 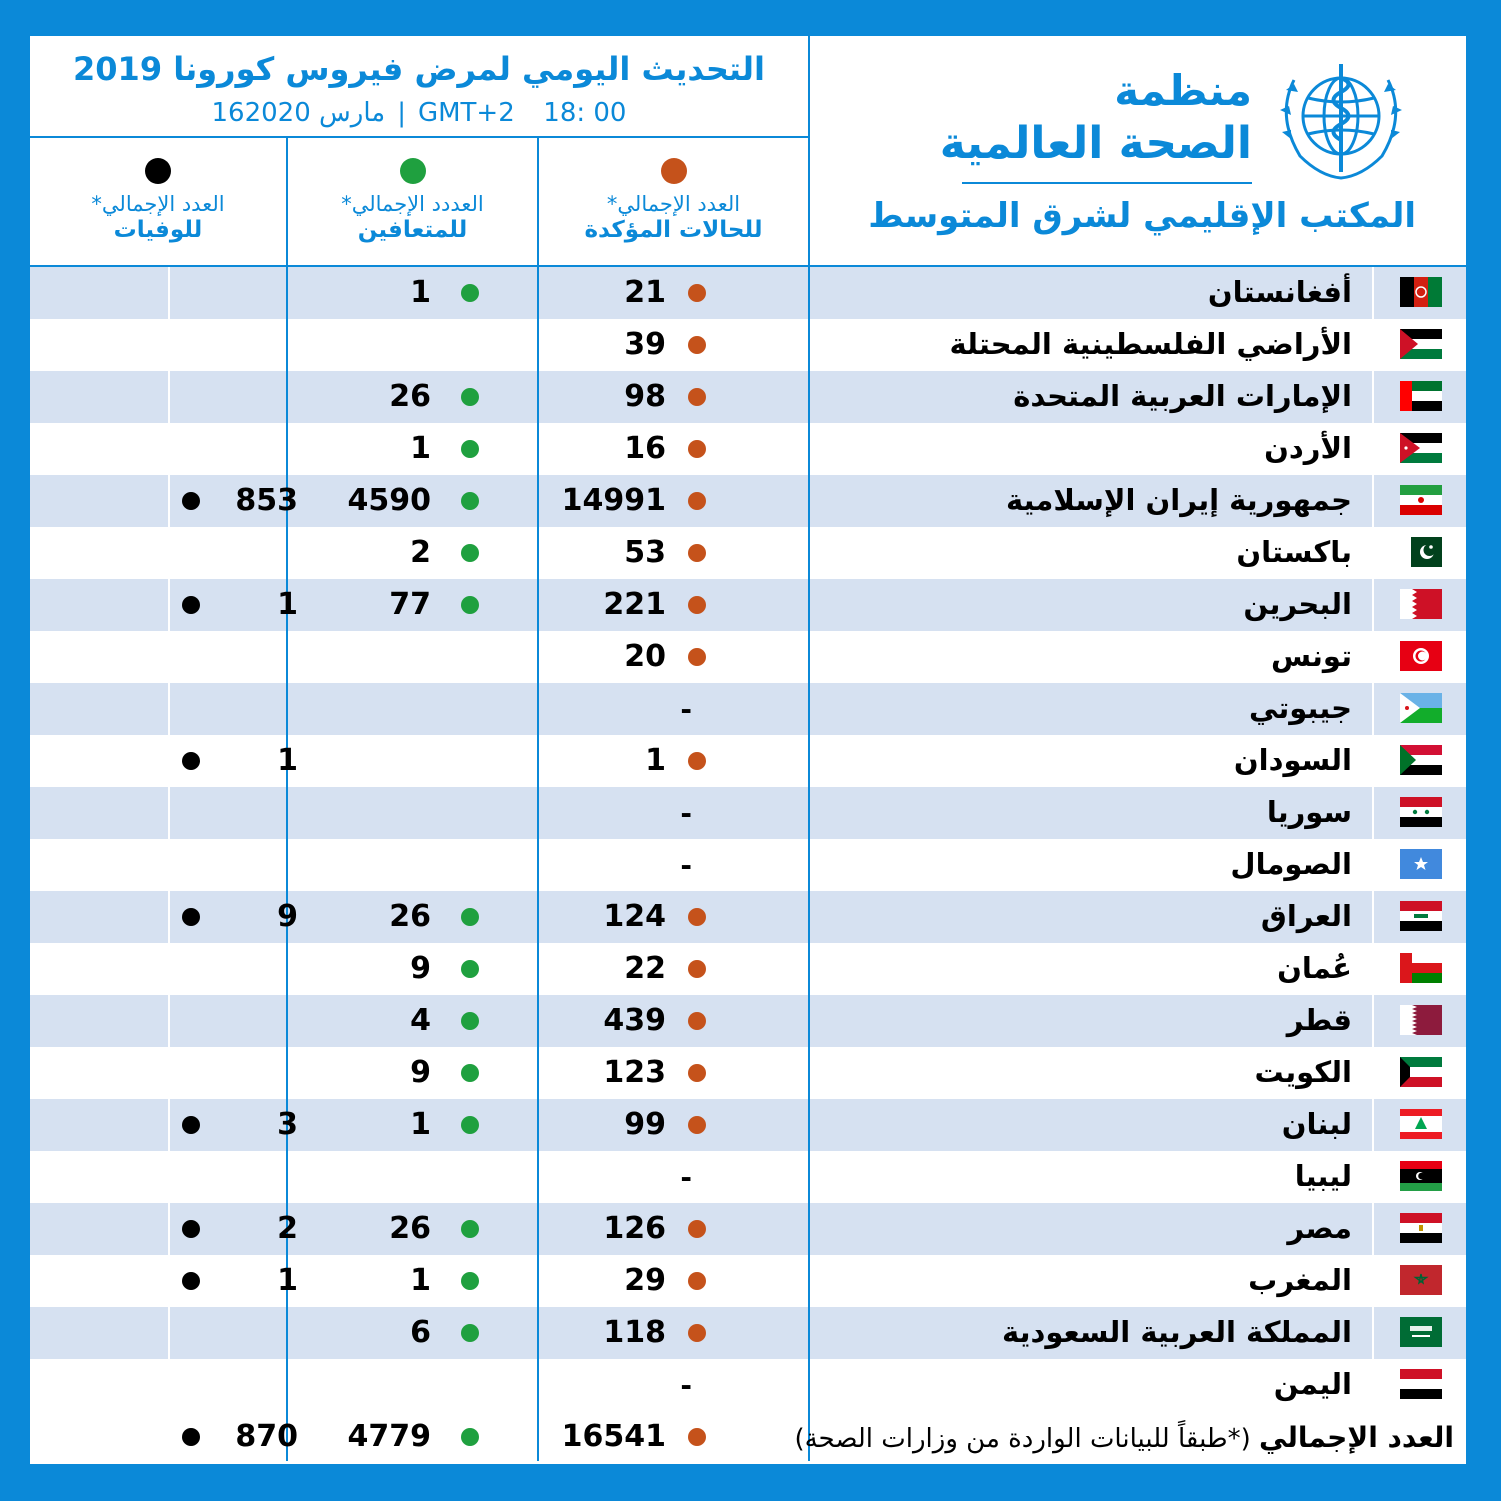 What do you see at coordinates (420, 1332) in the screenshot?
I see `recovered-value: 6` at bounding box center [420, 1332].